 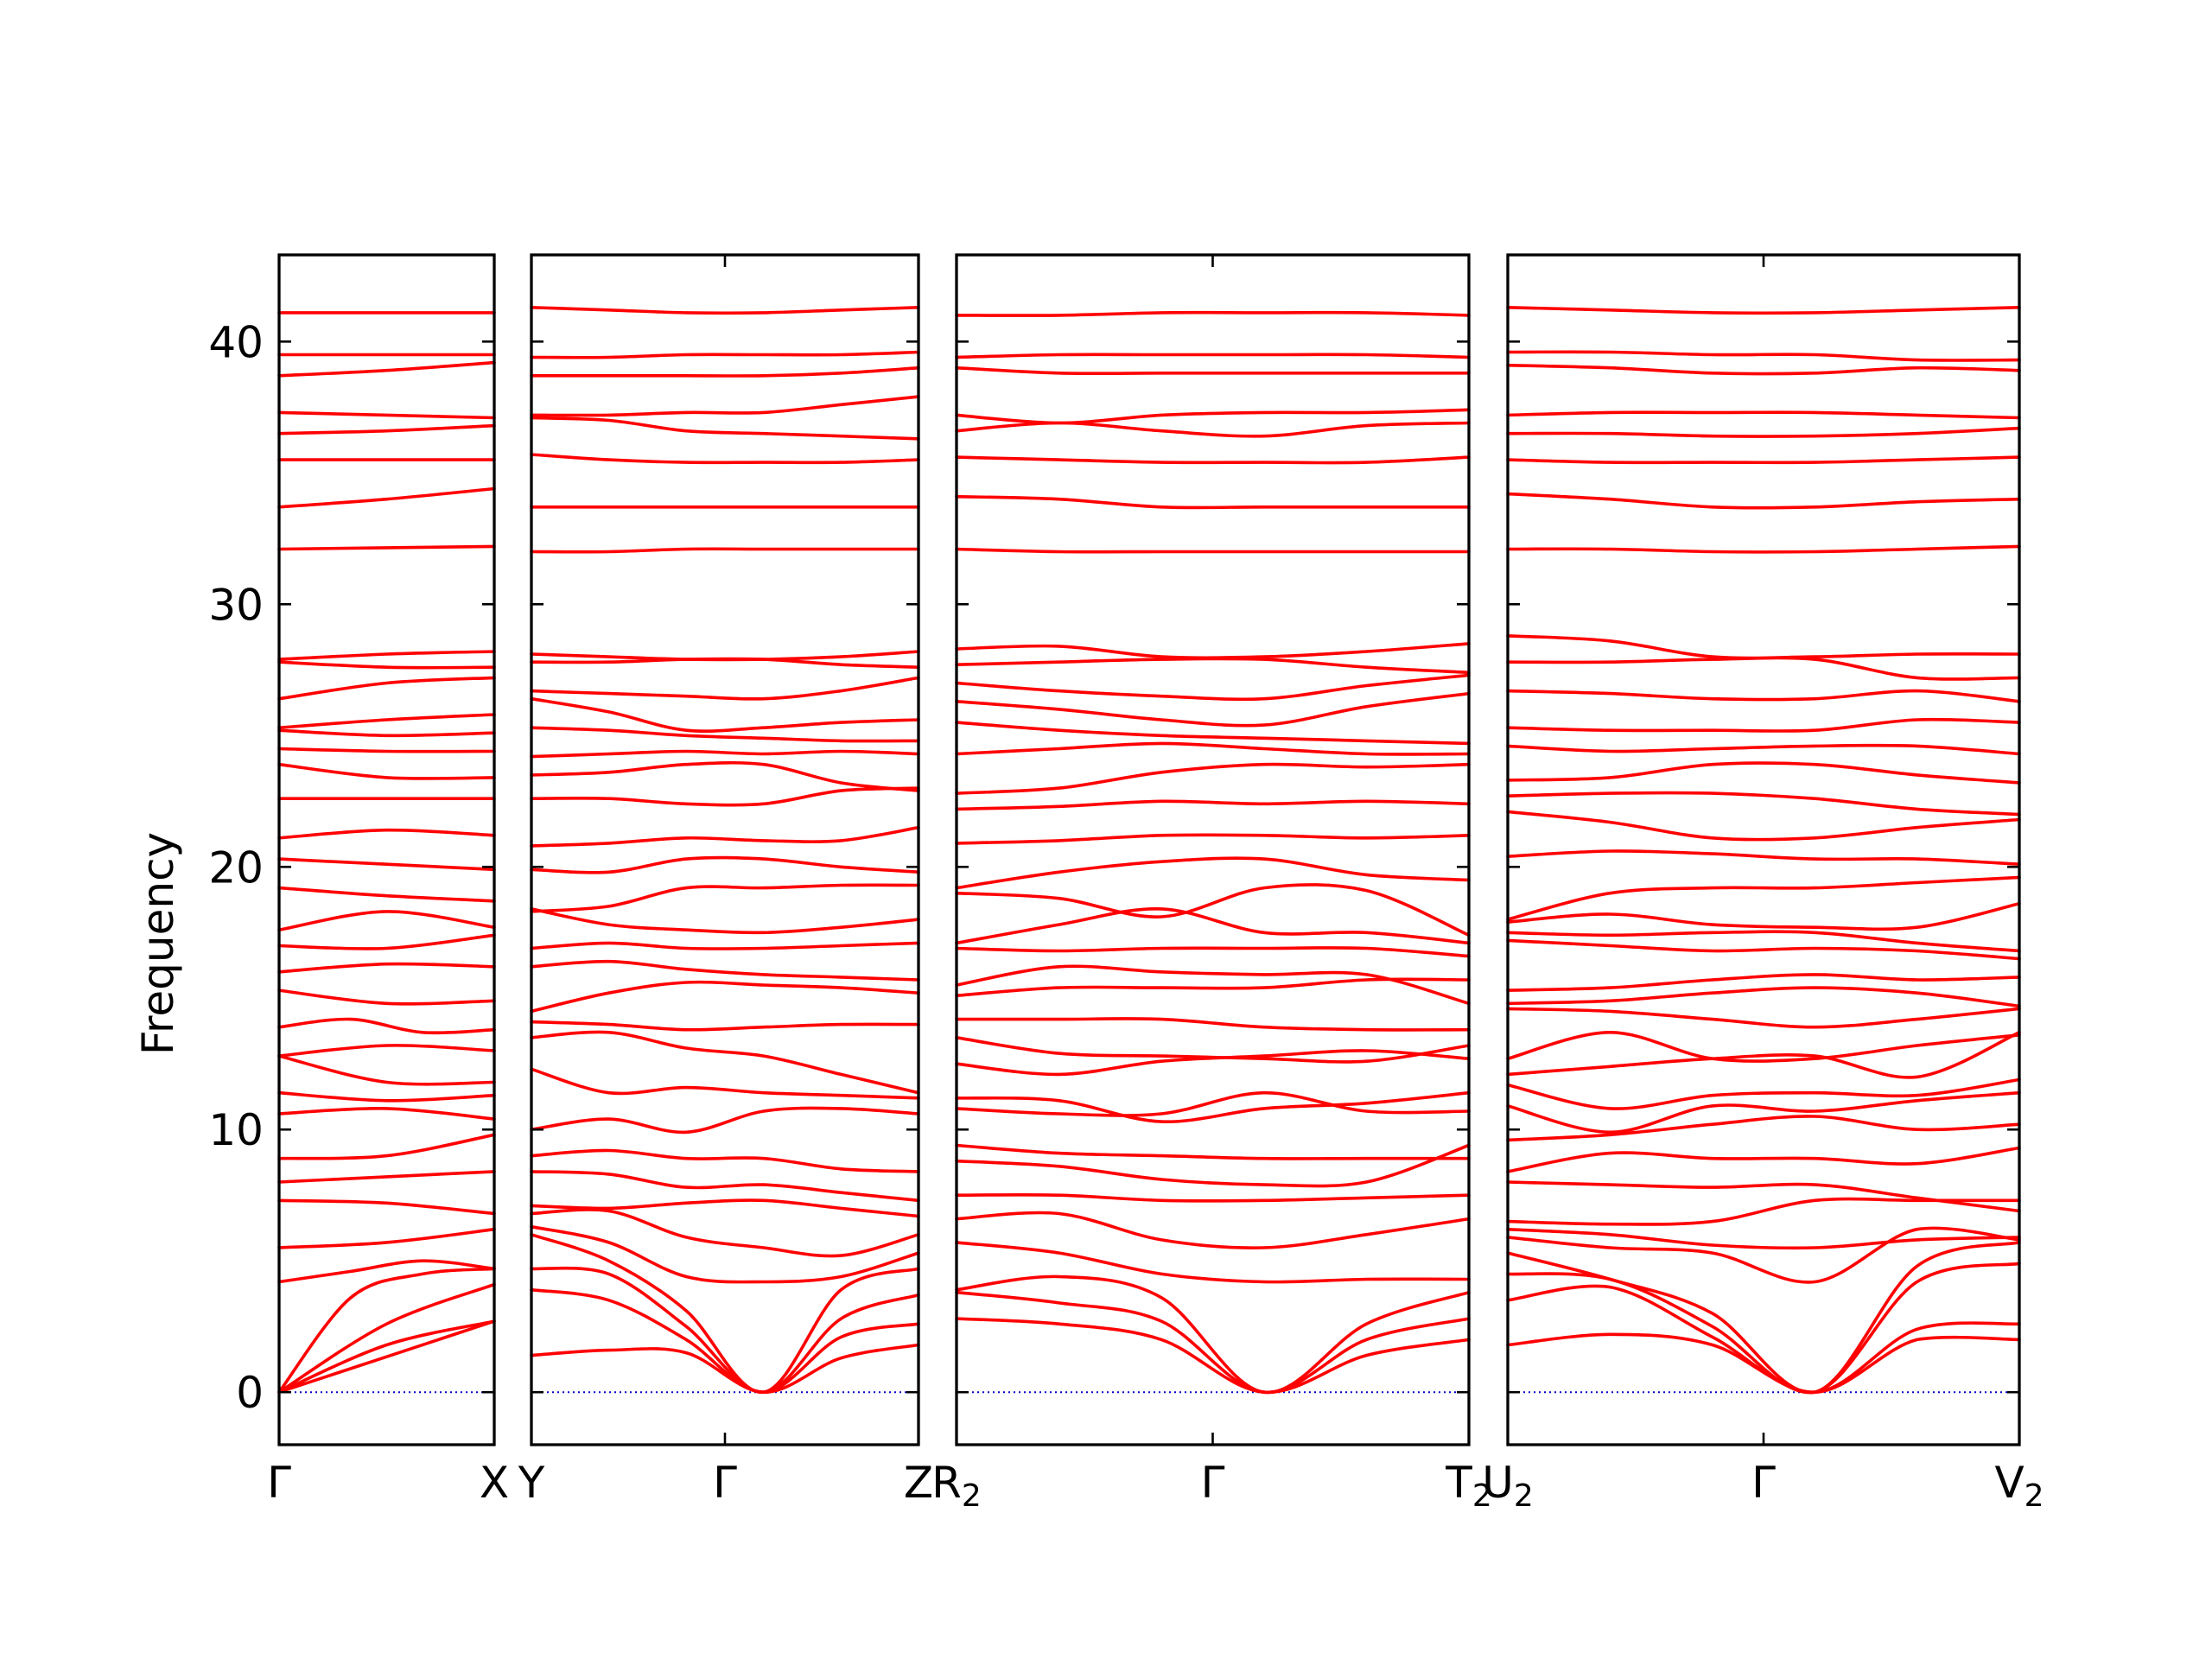 I want to click on x-tick-label: V2, so click(x=2019, y=1486).